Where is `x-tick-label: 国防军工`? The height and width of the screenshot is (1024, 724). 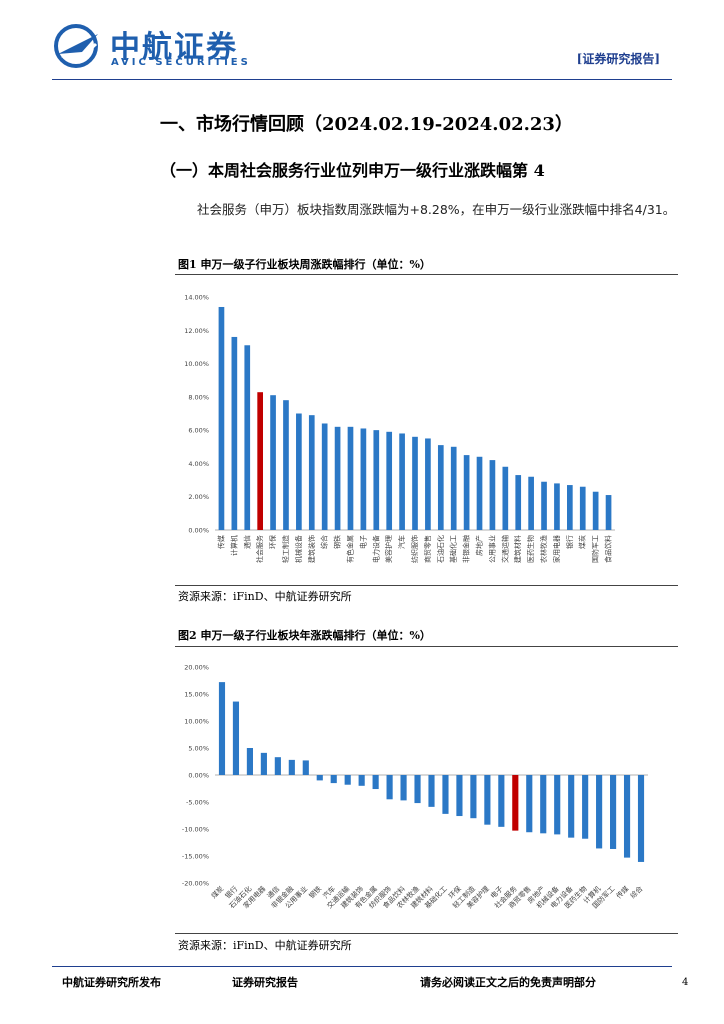 x-tick-label: 国防军工 is located at coordinates (595, 549).